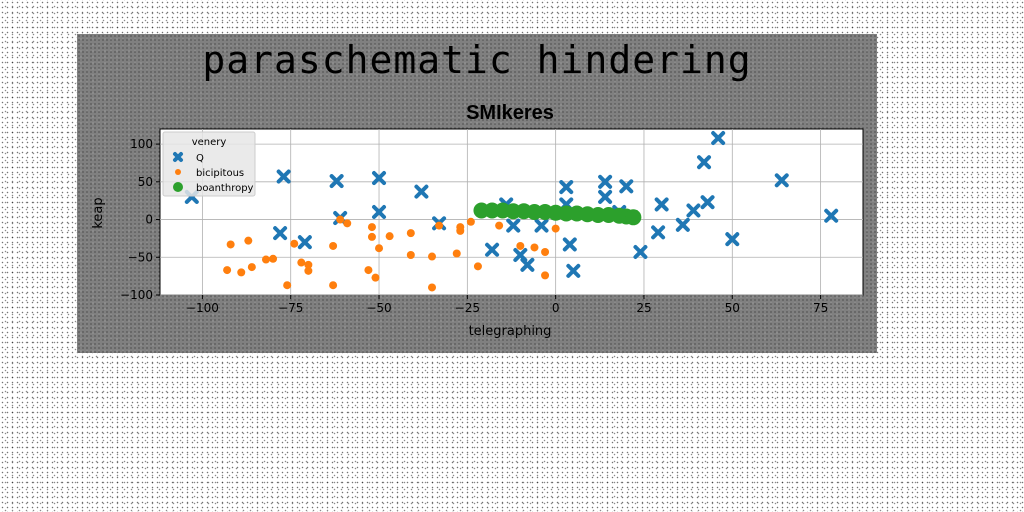 The image size is (1024, 512). Describe the element at coordinates (467, 308) in the screenshot. I see `x-tick-label: −25` at that location.